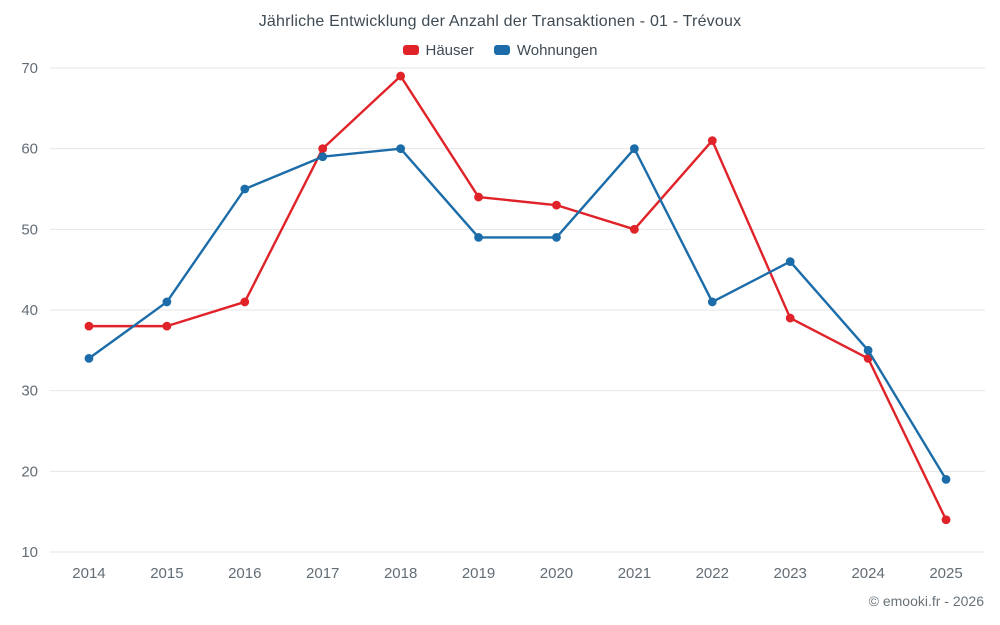 This screenshot has width=1000, height=625. I want to click on x-axis-tick-label: 2021, so click(634, 572).